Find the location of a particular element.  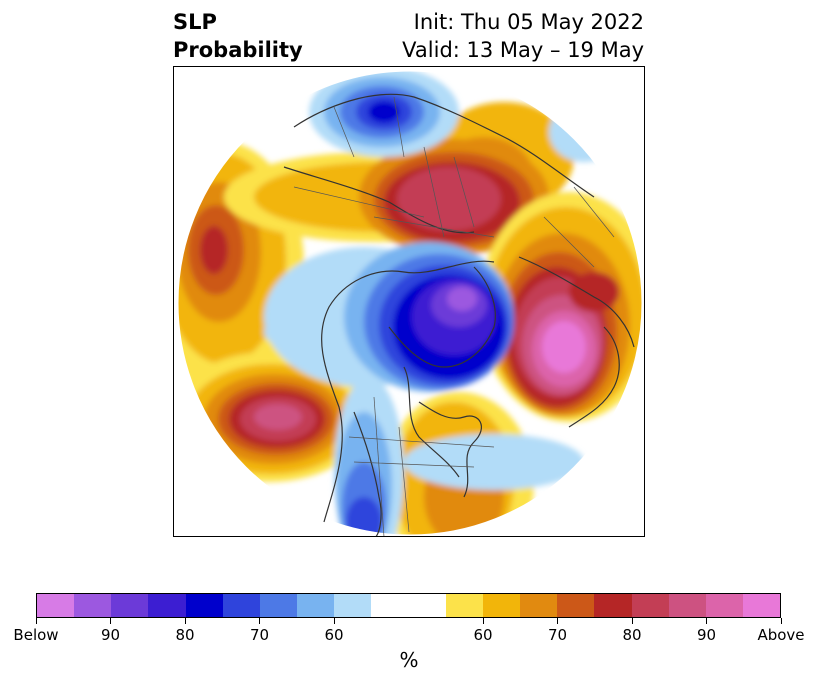

colorbar-label: Above is located at coordinates (781, 635).